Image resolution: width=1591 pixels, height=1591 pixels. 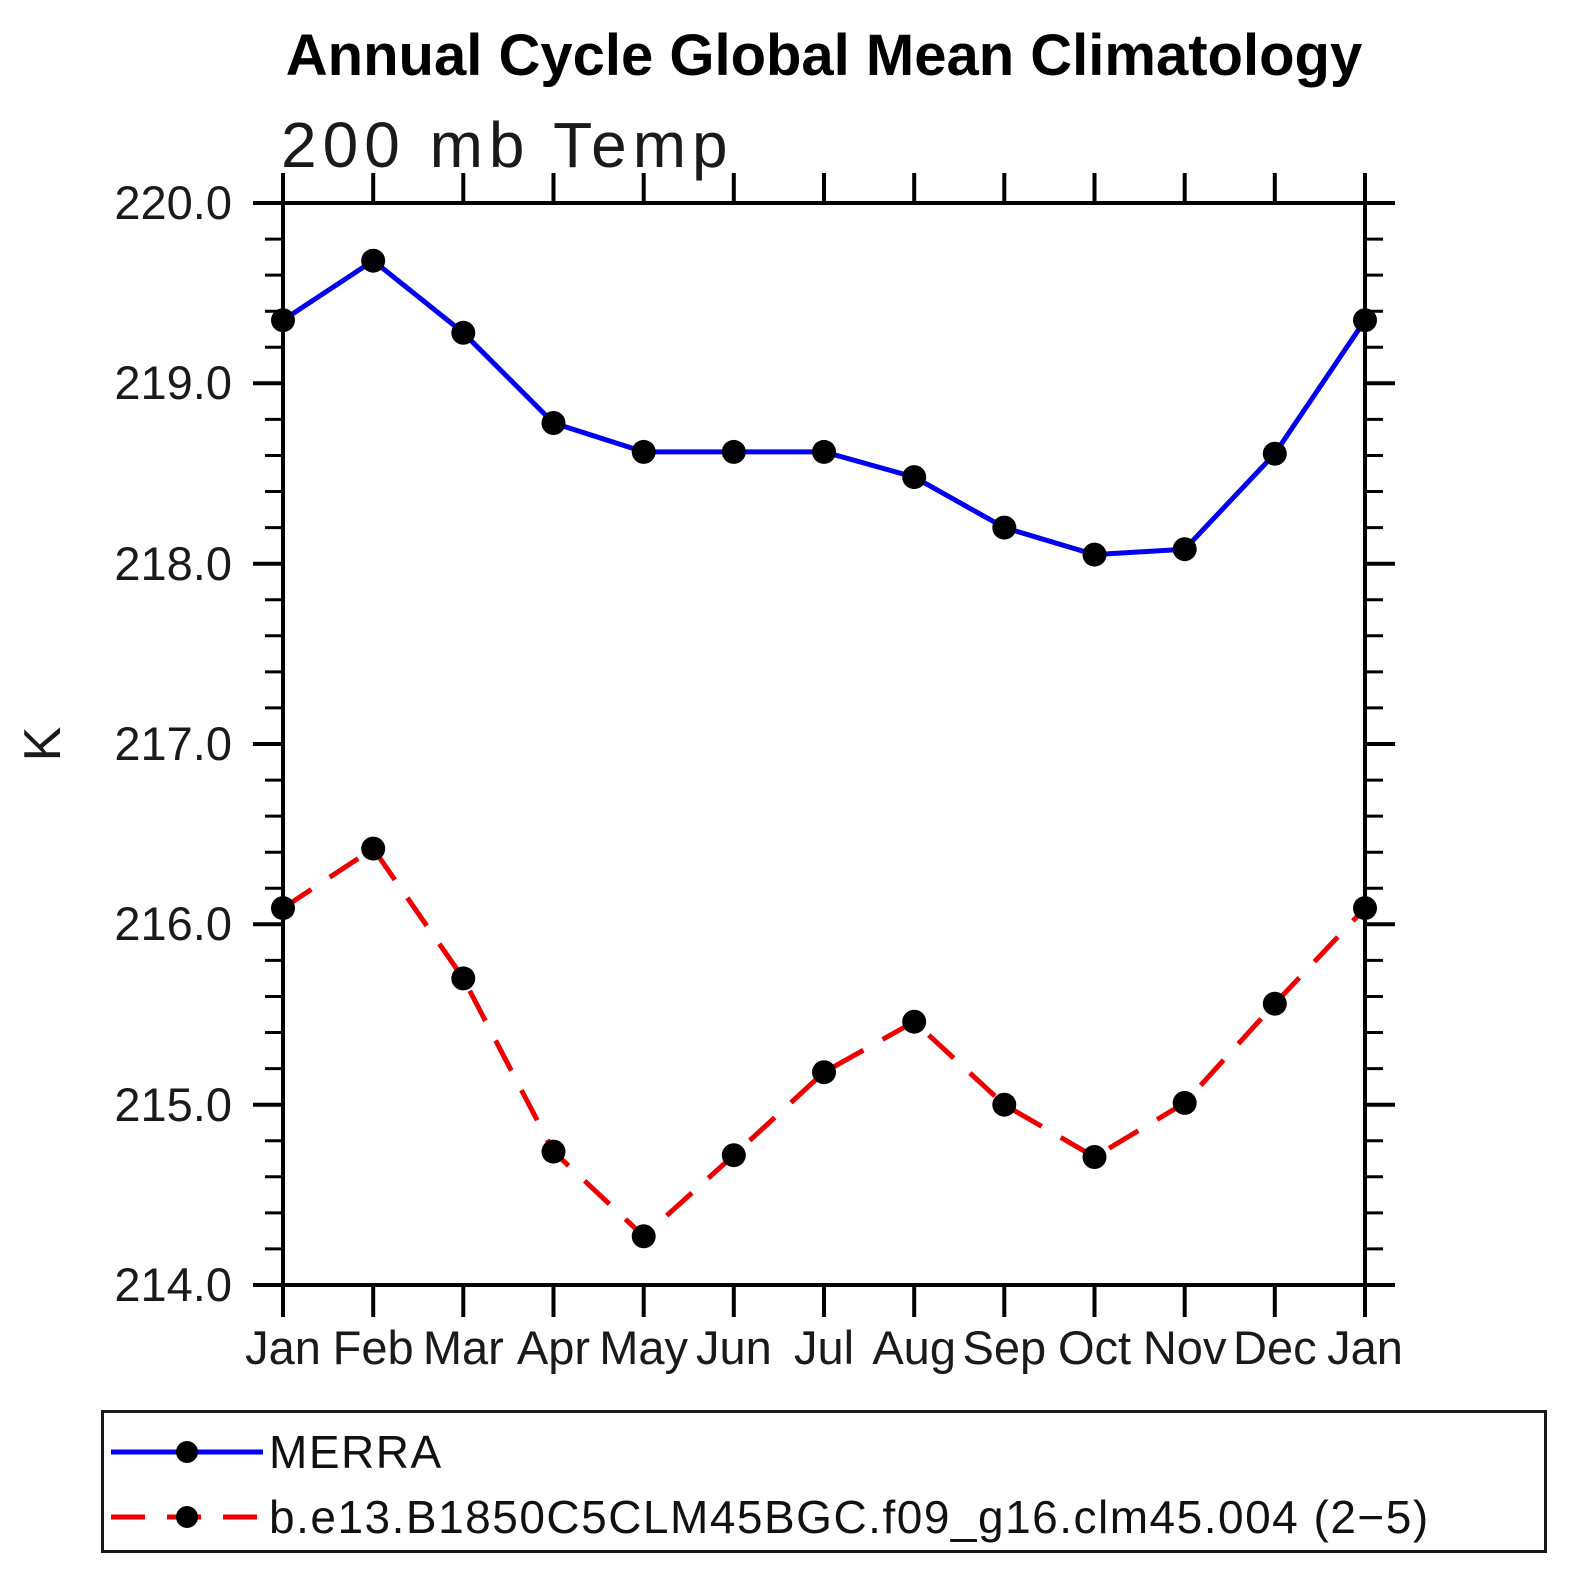 What do you see at coordinates (173, 383) in the screenshot?
I see `y-tick-label: 219.0` at bounding box center [173, 383].